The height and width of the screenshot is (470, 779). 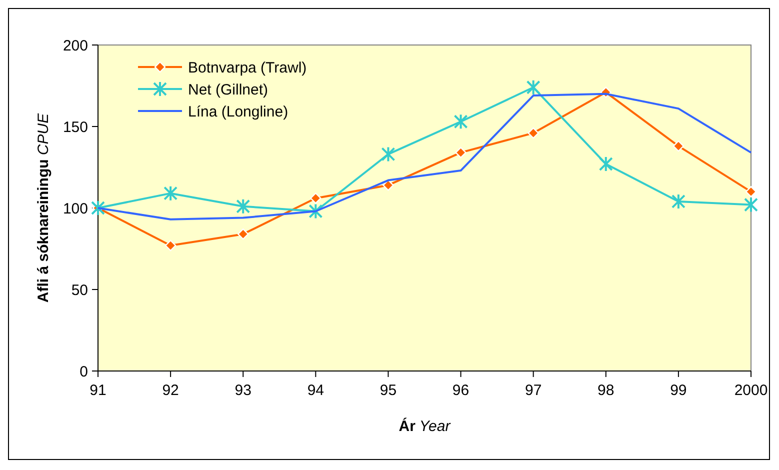 I want to click on y-tick-label: 50, so click(x=79, y=290).